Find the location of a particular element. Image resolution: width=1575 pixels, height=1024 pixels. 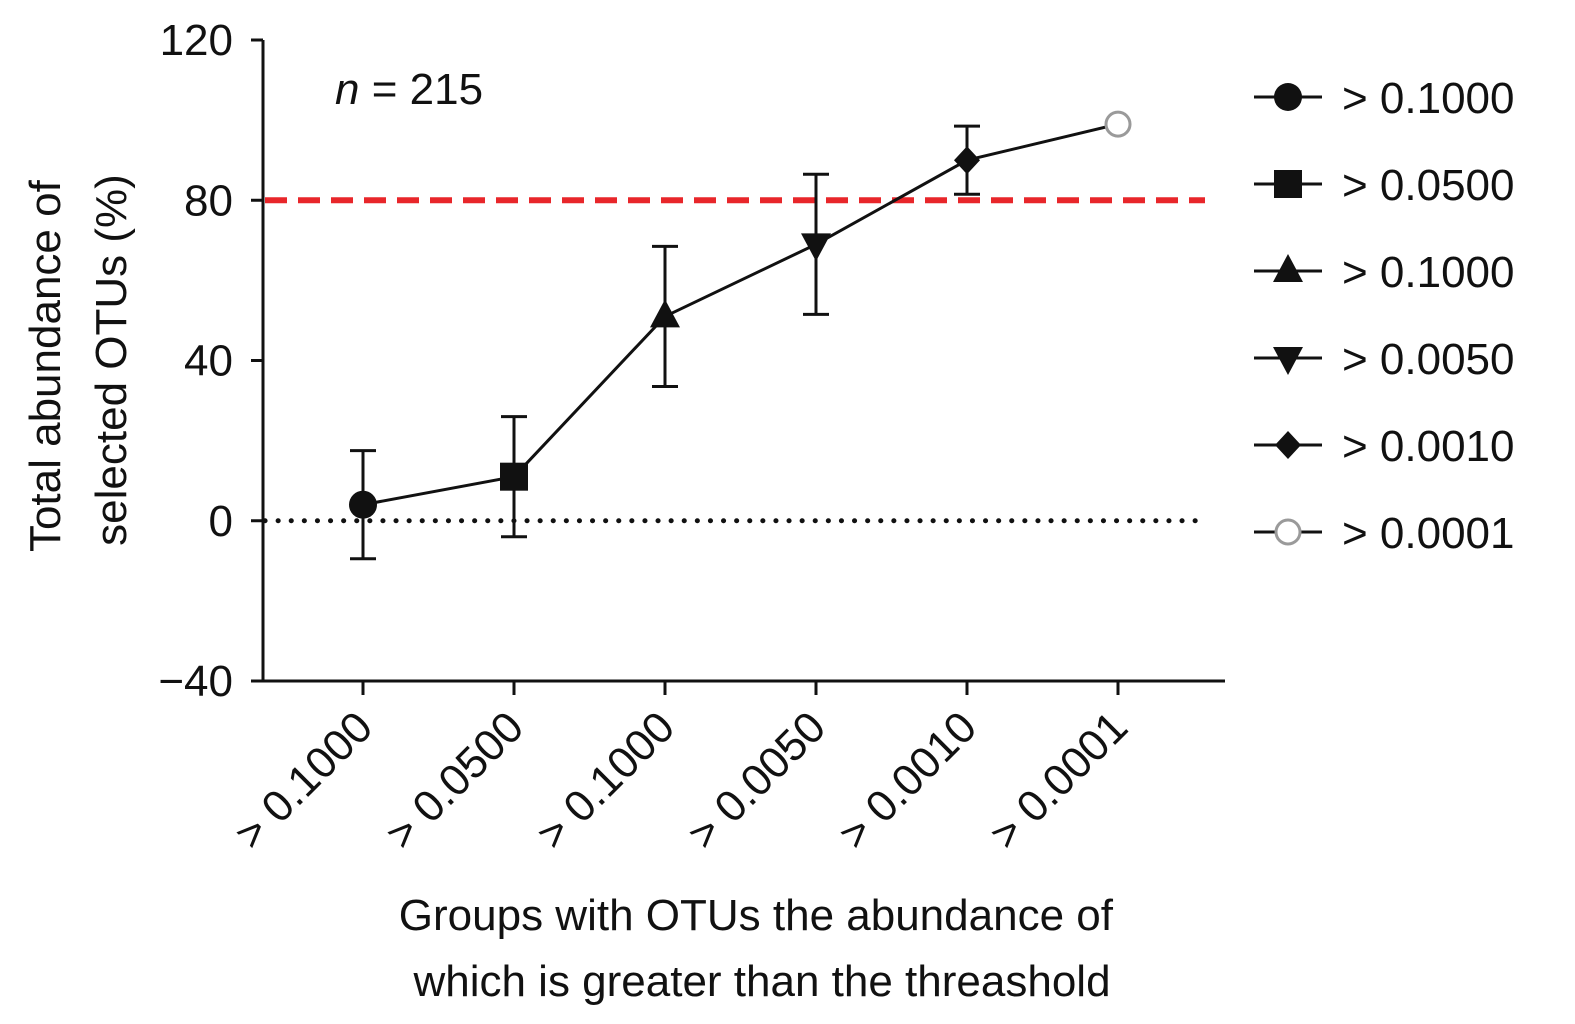

x-tick-label: > 0.0001 is located at coordinates (1058, 780).